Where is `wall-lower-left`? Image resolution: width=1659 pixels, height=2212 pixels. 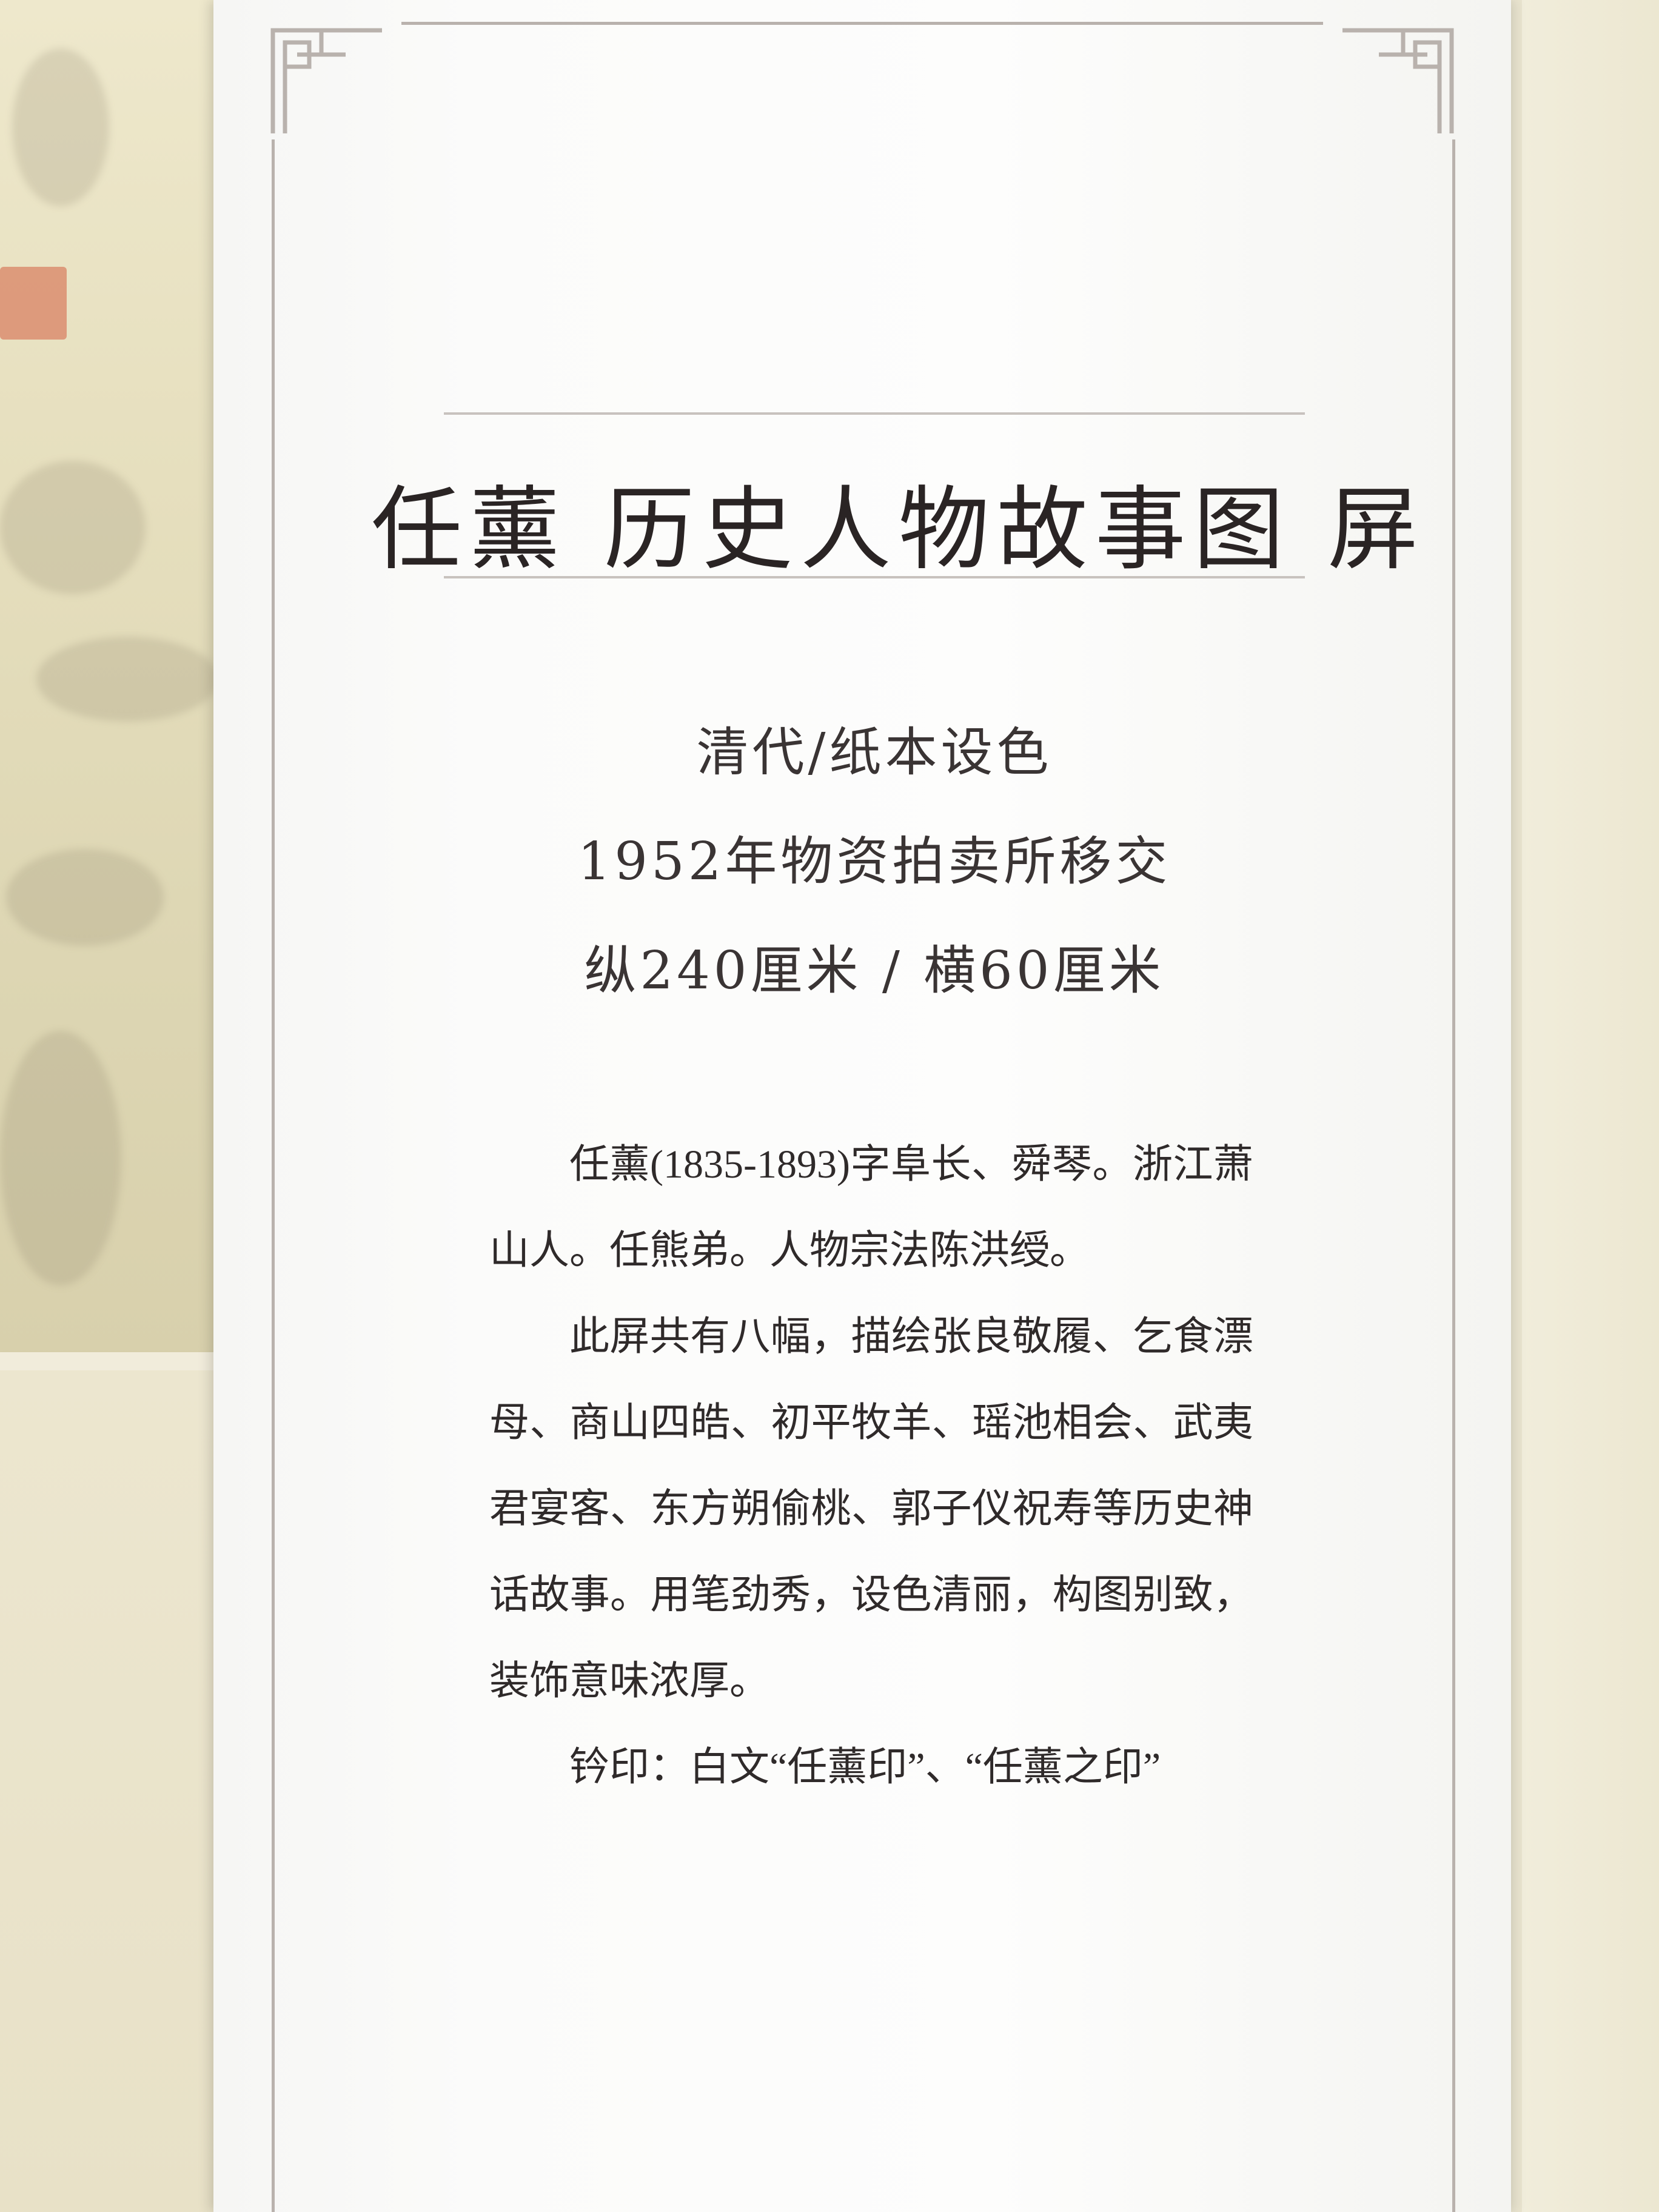
wall-lower-left is located at coordinates (115, 1791).